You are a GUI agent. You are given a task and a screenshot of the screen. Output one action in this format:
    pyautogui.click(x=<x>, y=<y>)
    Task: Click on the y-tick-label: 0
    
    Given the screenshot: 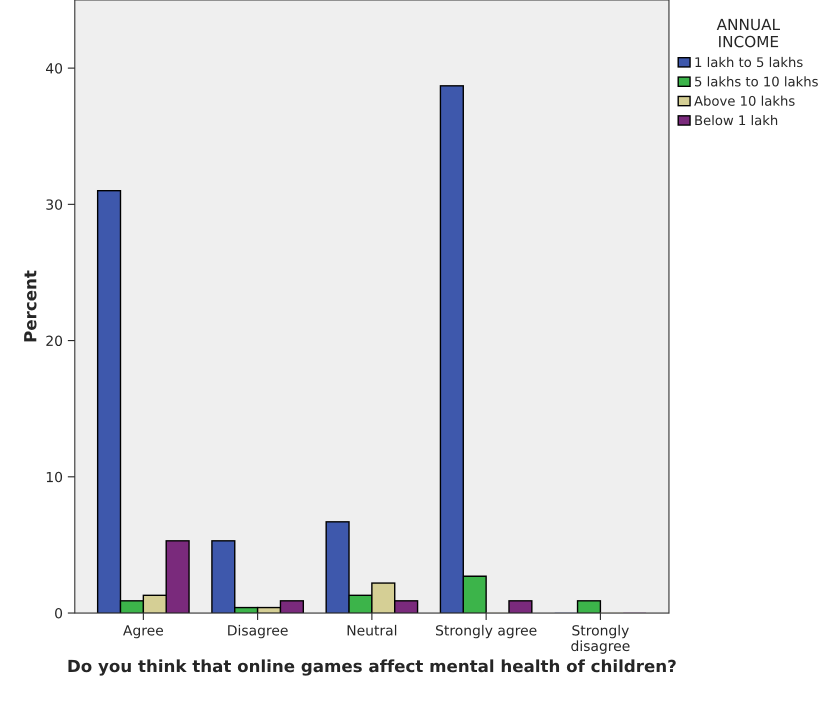 What is the action you would take?
    pyautogui.click(x=58, y=613)
    